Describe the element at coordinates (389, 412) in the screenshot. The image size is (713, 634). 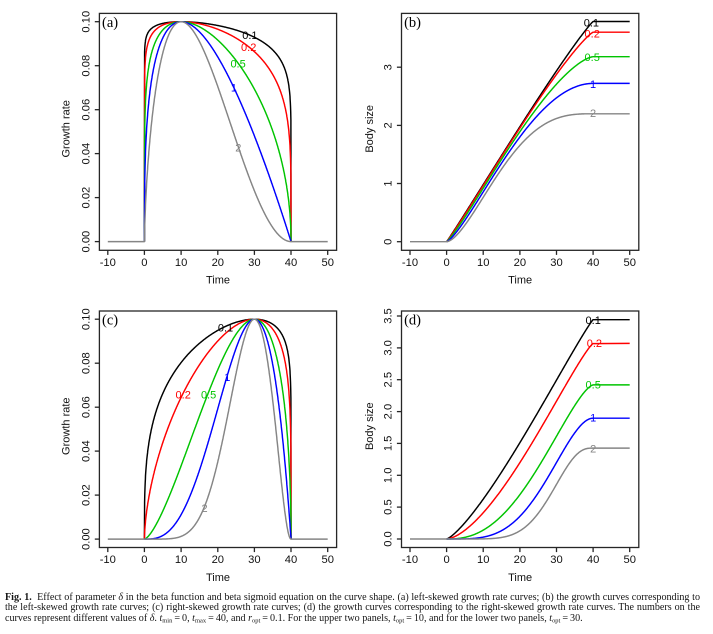
I see `svg-text: 2.0` at that location.